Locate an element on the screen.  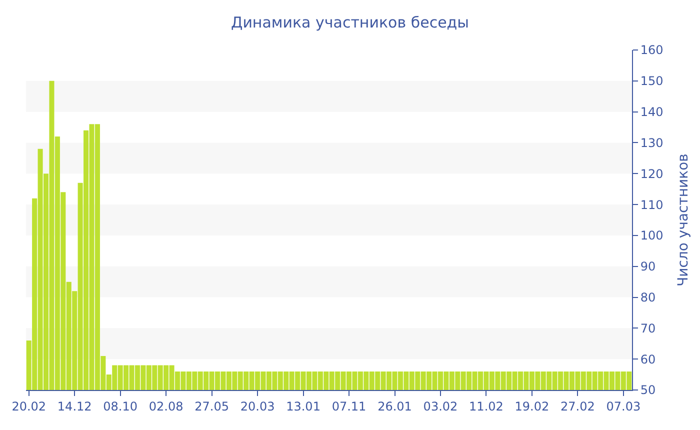
y-tick-label: 50 is located at coordinates (648, 390).